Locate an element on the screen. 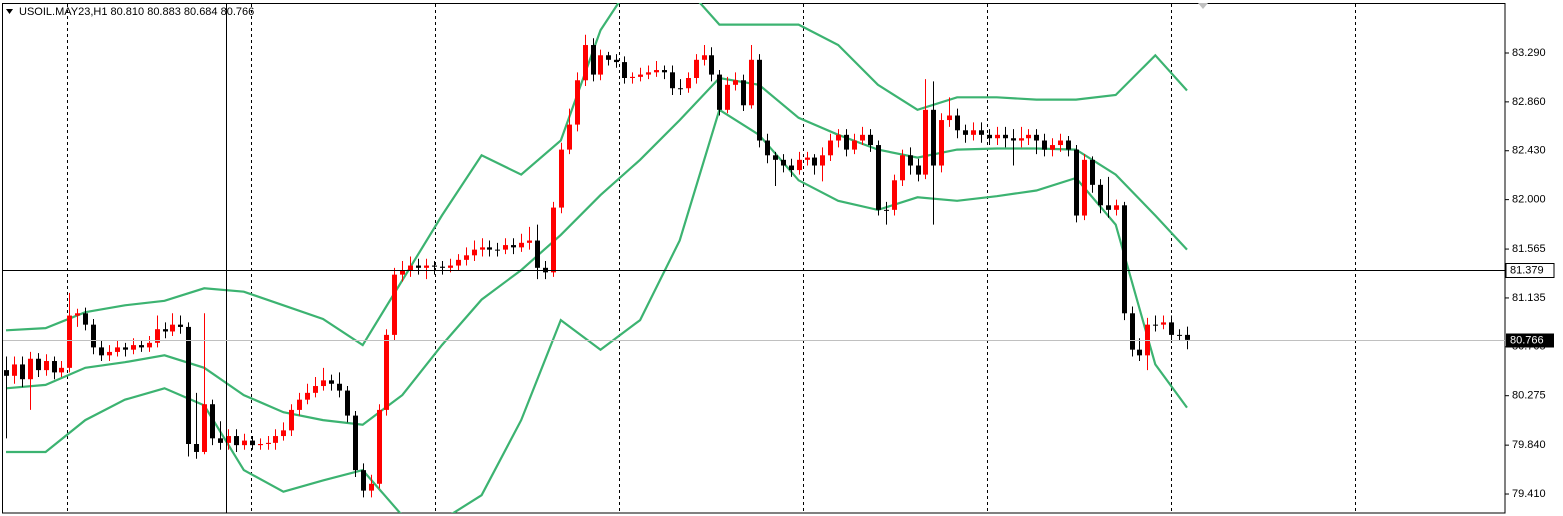 Image resolution: width=1563 pixels, height=516 pixels. y-tick-label: 82.860 is located at coordinates (1529, 102).